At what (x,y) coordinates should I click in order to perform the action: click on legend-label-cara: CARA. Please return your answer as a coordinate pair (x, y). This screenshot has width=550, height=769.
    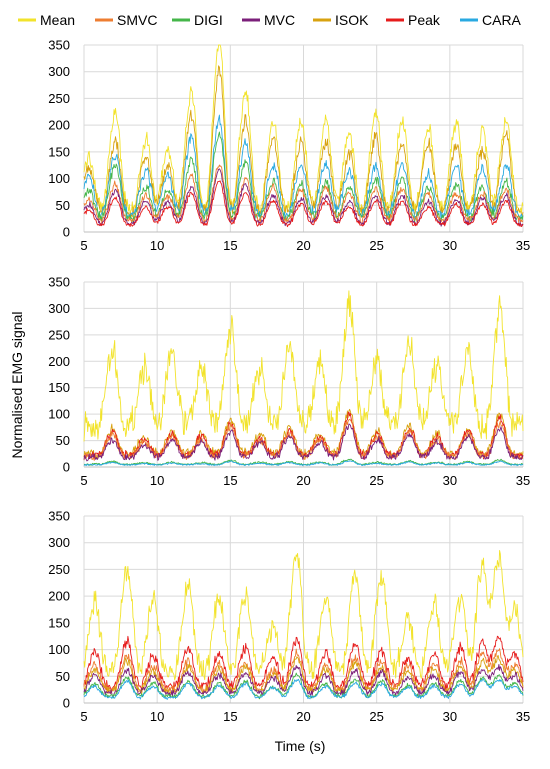
    Looking at the image, I should click on (502, 20).